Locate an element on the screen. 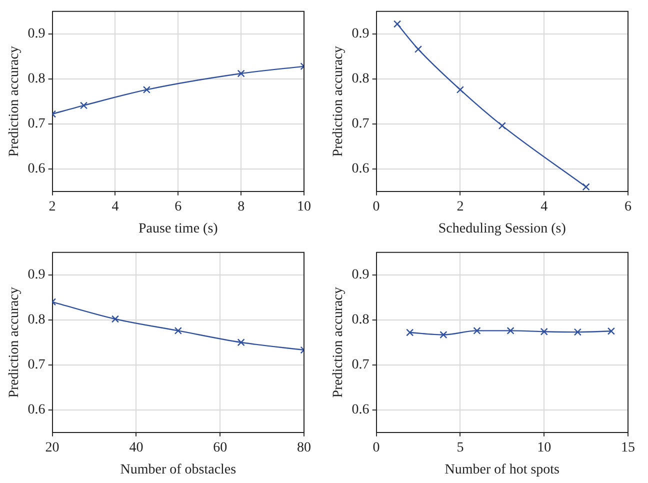  x-tick-label: 40 is located at coordinates (136, 448).